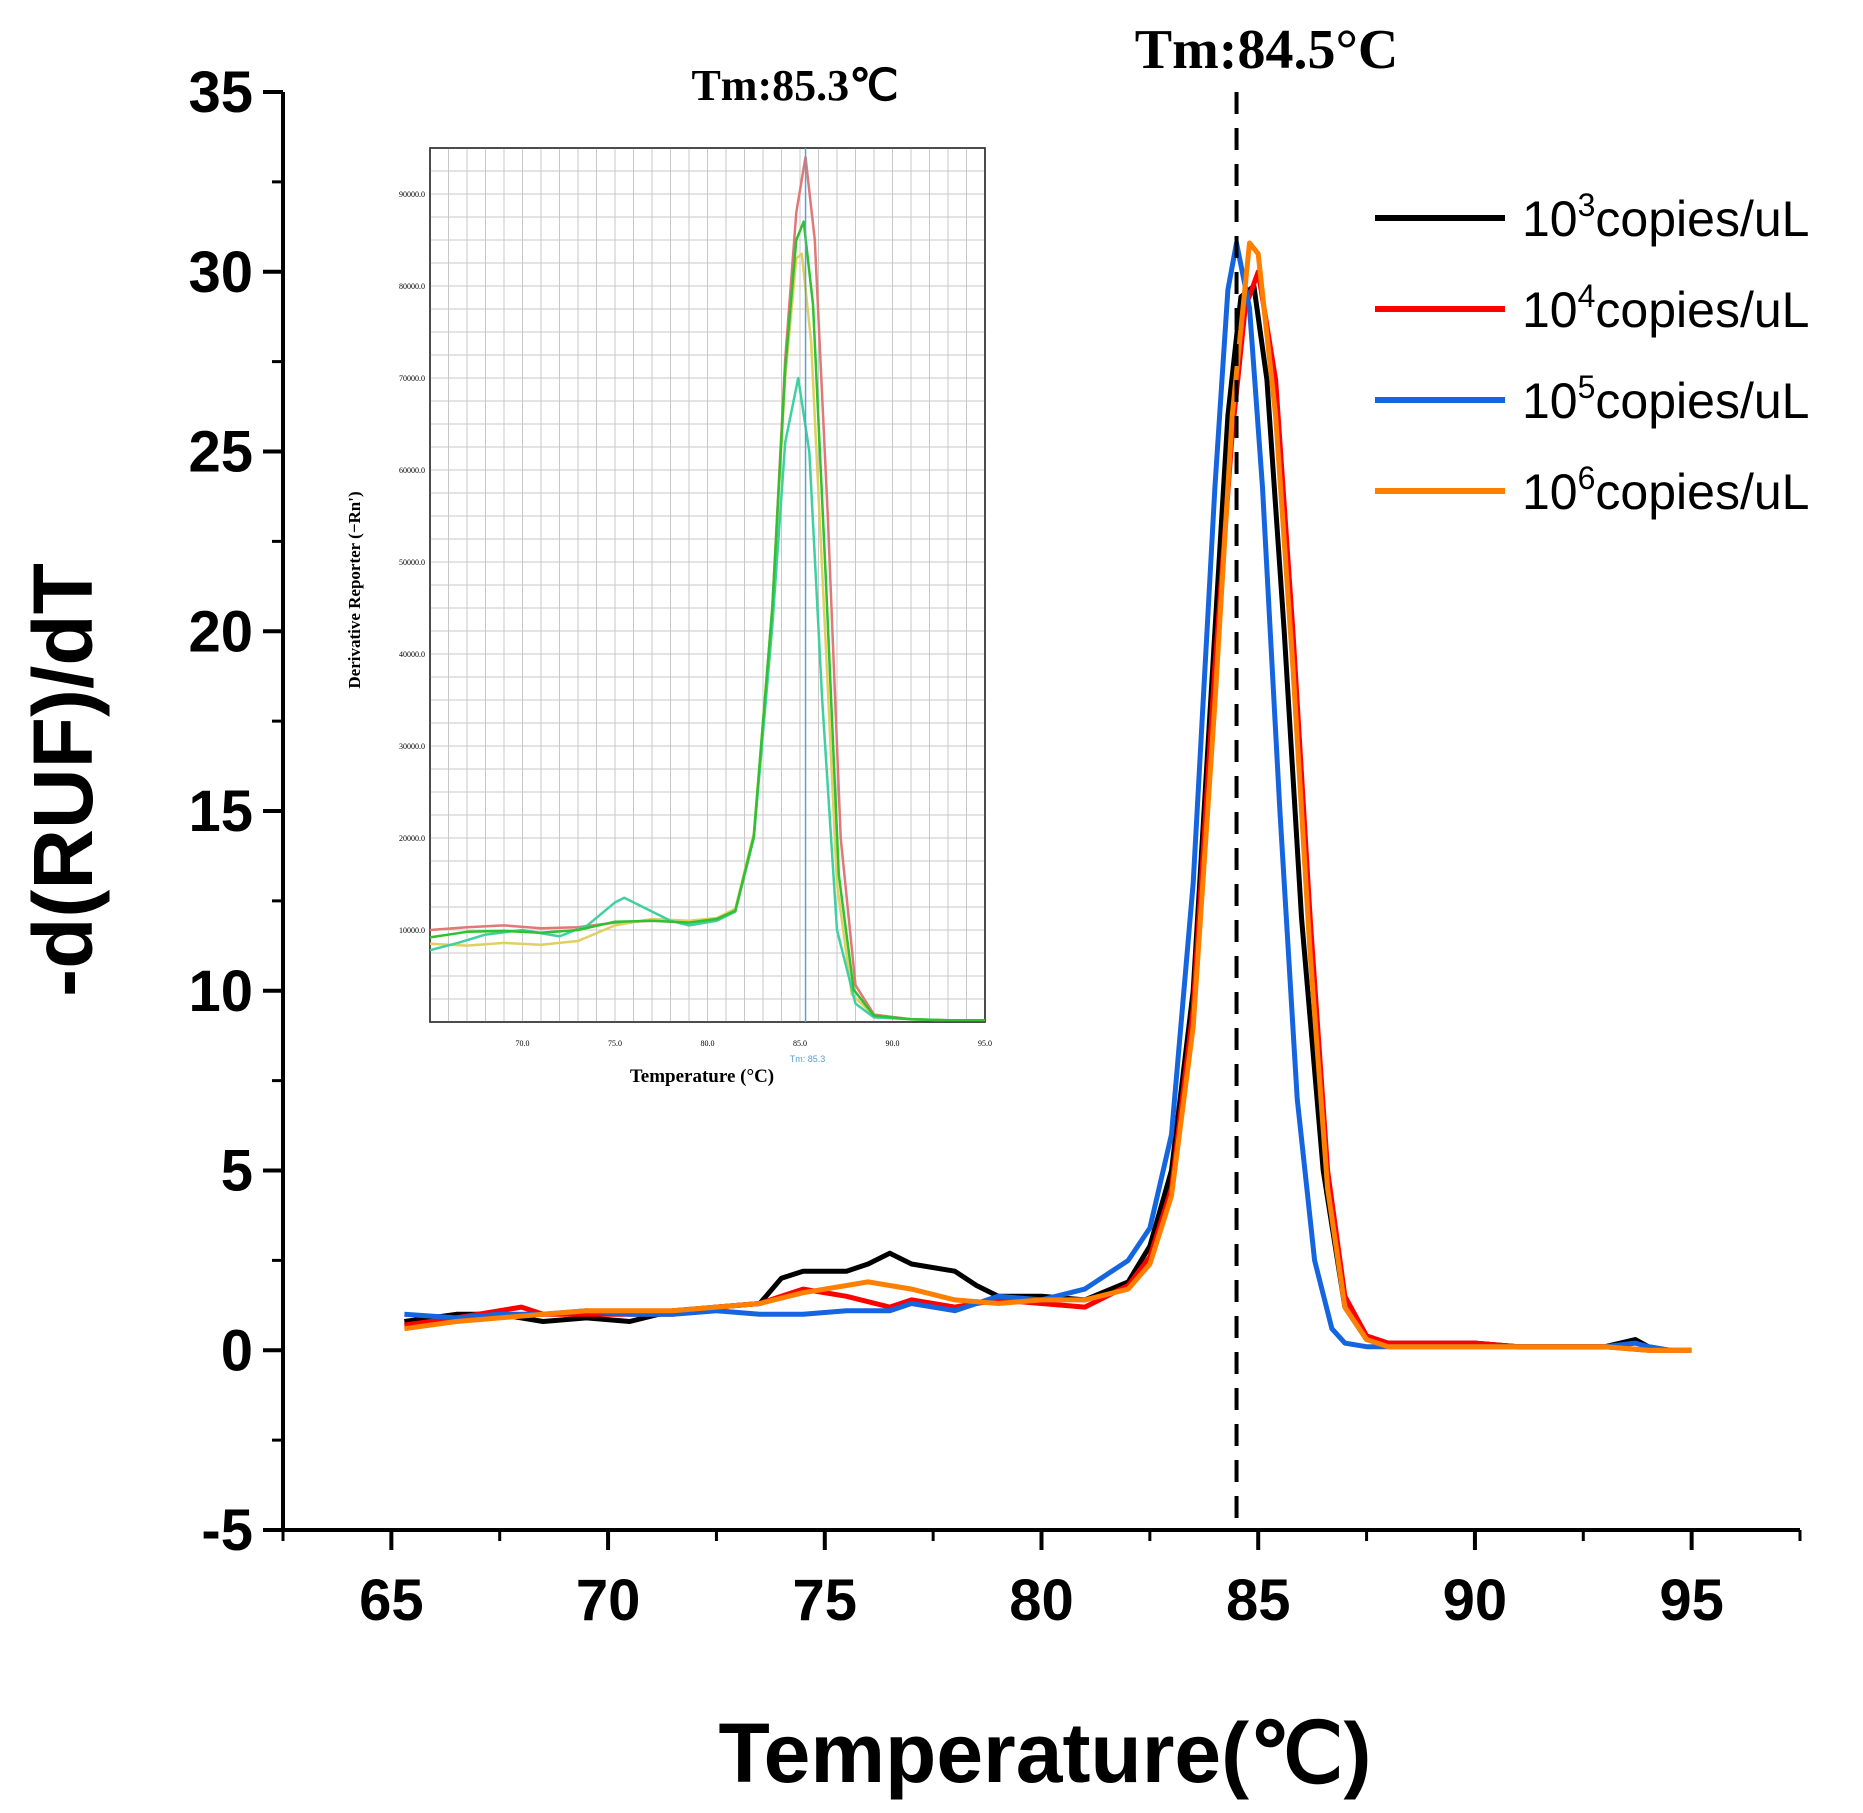 The image size is (1863, 1813). I want to click on inset-y-tick-label: 80000.0, so click(412, 286).